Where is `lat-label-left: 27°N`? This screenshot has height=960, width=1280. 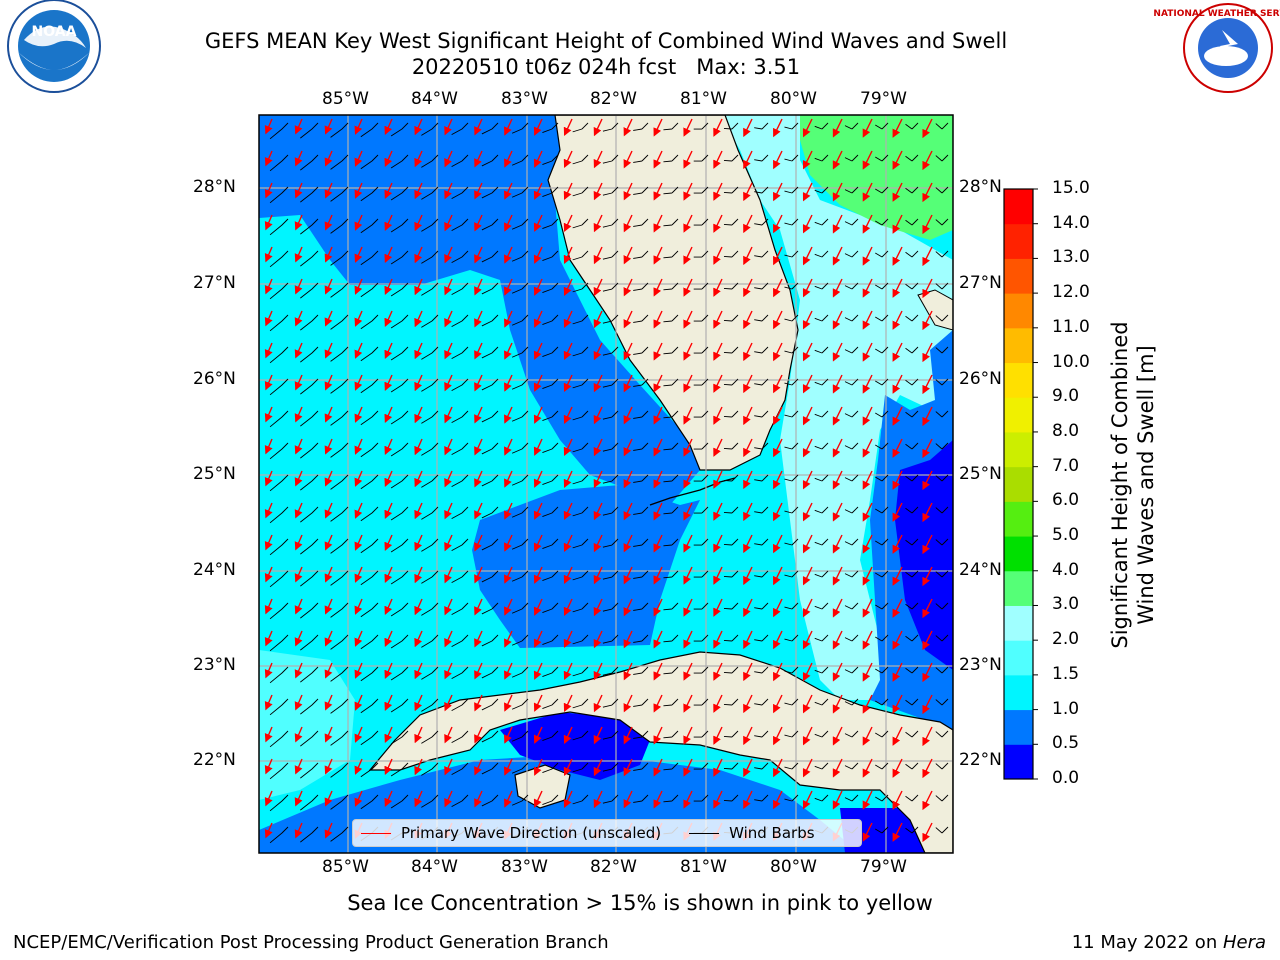 lat-label-left: 27°N is located at coordinates (214, 283).